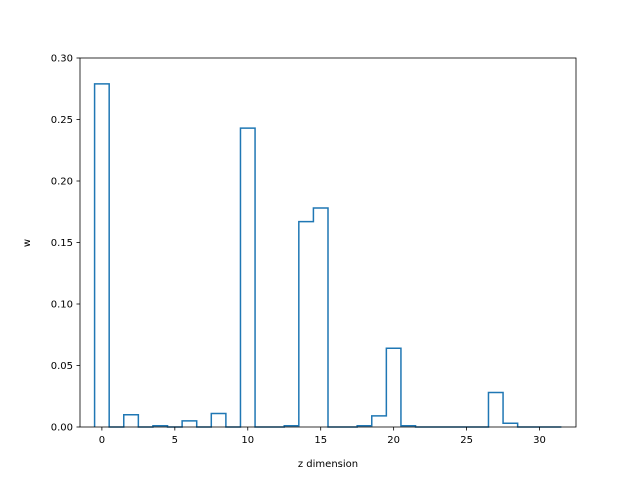 The height and width of the screenshot is (480, 640). Describe the element at coordinates (328, 464) in the screenshot. I see `x-axis-label: z dimension` at that location.